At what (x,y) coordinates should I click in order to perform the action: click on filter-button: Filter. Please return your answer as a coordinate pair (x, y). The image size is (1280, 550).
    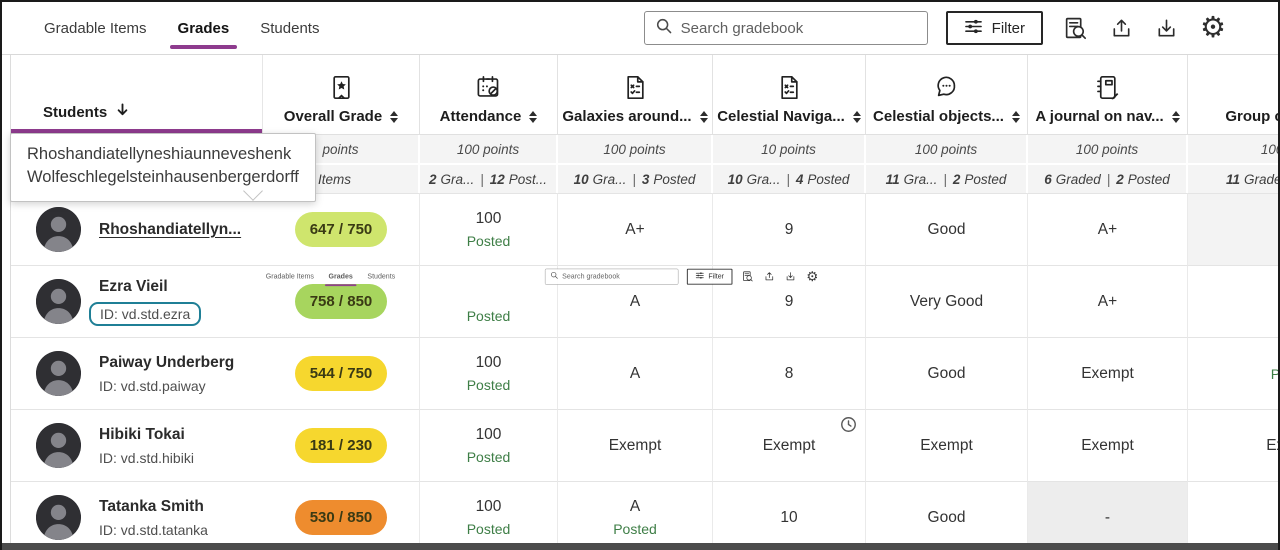
    Looking at the image, I should click on (994, 28).